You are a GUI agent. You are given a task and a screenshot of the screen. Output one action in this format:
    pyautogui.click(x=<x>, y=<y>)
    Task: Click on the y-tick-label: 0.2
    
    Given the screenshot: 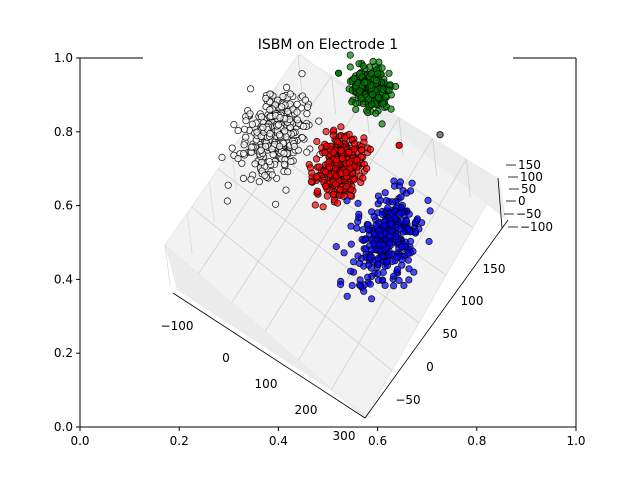 What is the action you would take?
    pyautogui.click(x=63, y=353)
    